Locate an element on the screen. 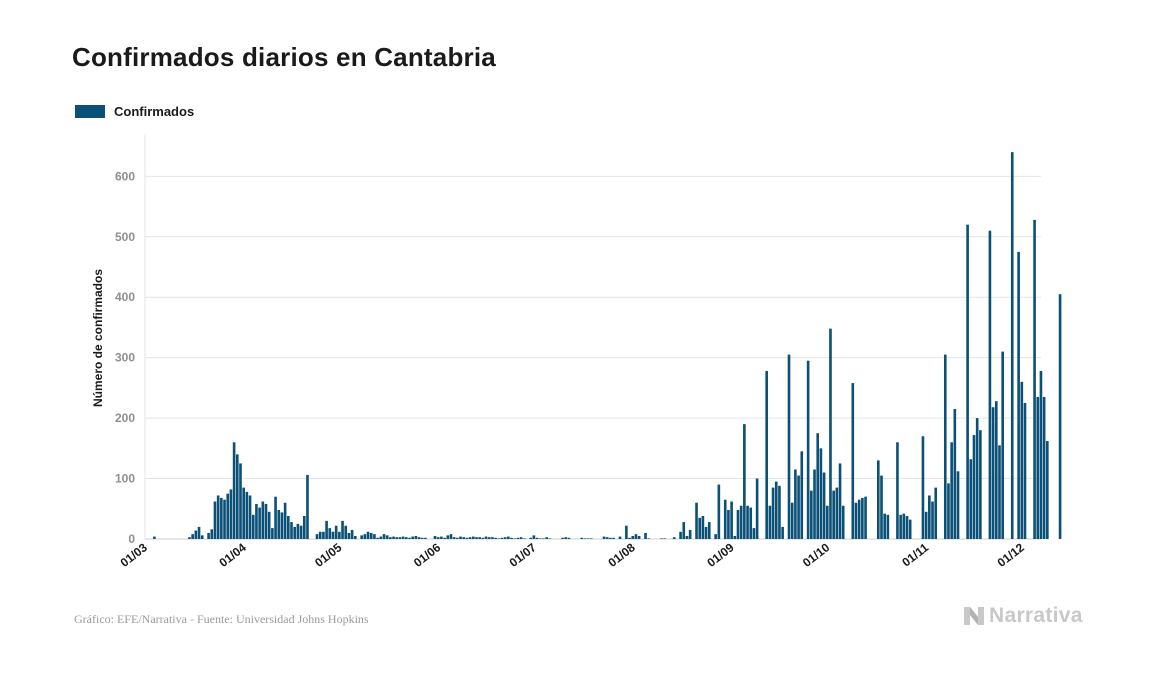  x-tick-label: 01/10 is located at coordinates (816, 555).